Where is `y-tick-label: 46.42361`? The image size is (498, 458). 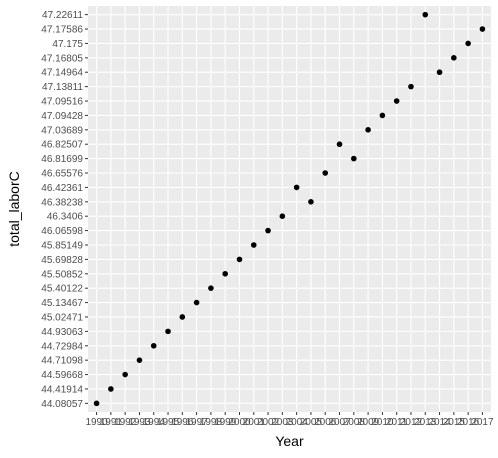 y-tick-label: 46.42361 is located at coordinates (62, 188).